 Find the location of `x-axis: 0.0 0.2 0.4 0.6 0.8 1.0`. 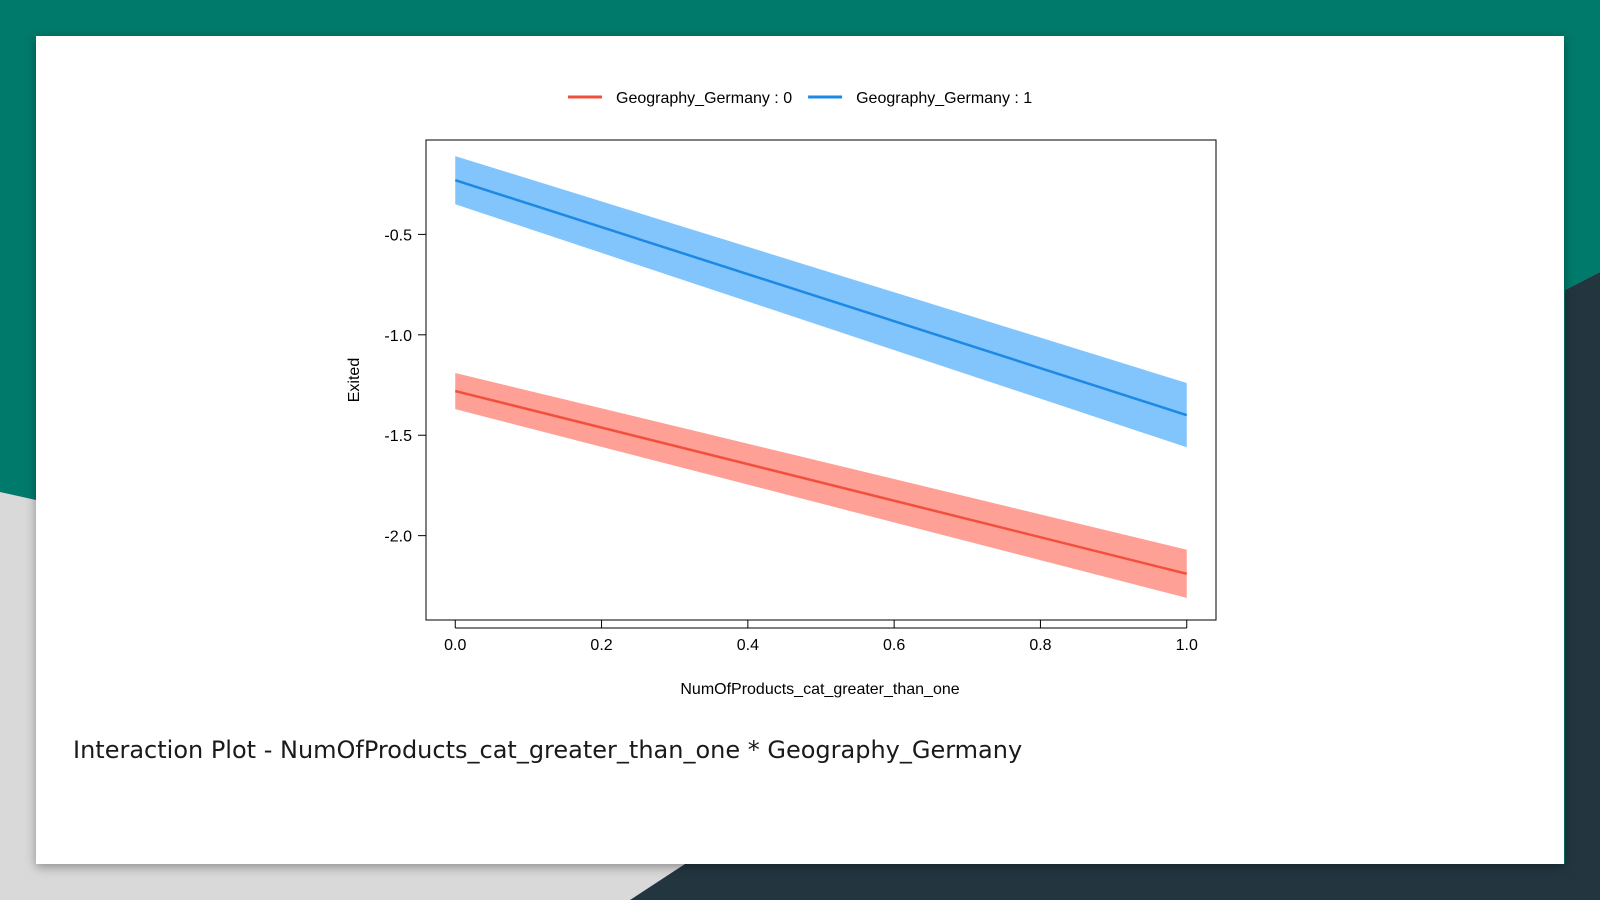

x-axis: 0.0 0.2 0.4 0.6 0.8 1.0 is located at coordinates (821, 637).